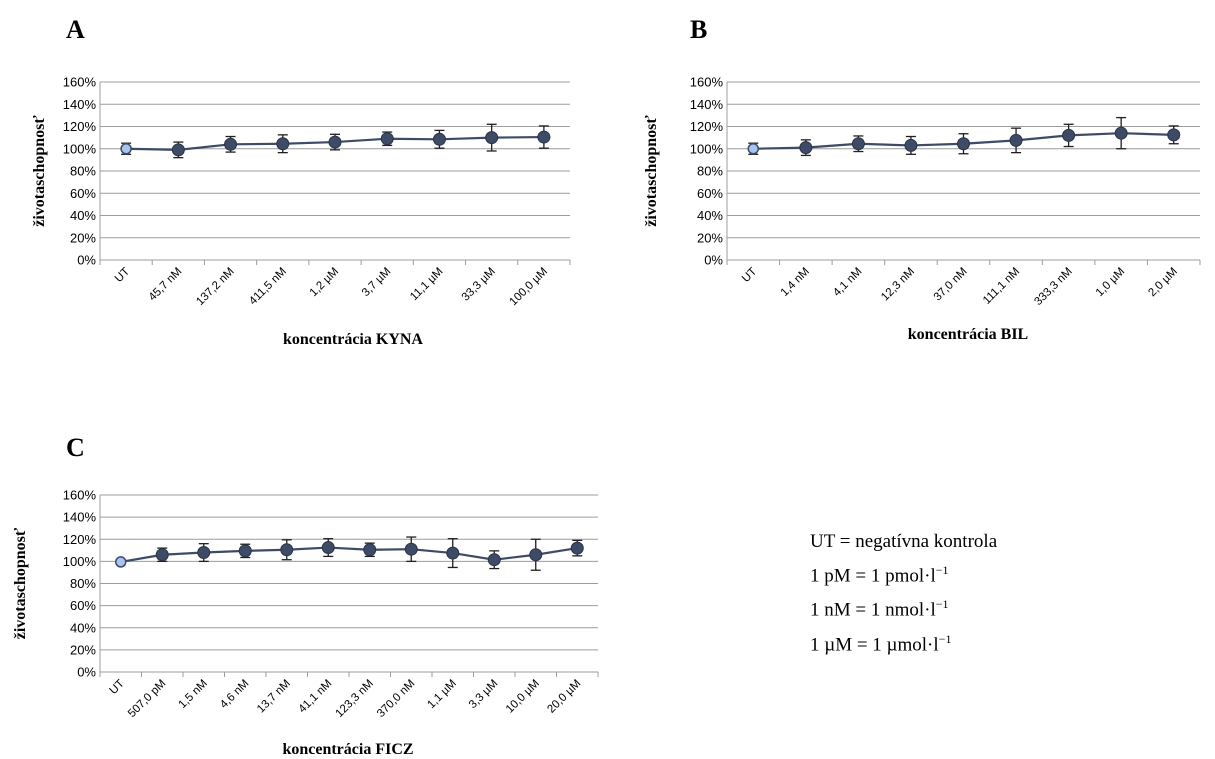 The image size is (1215, 759). What do you see at coordinates (377, 283) in the screenshot?
I see `x-tick-label: 3,7 µM` at bounding box center [377, 283].